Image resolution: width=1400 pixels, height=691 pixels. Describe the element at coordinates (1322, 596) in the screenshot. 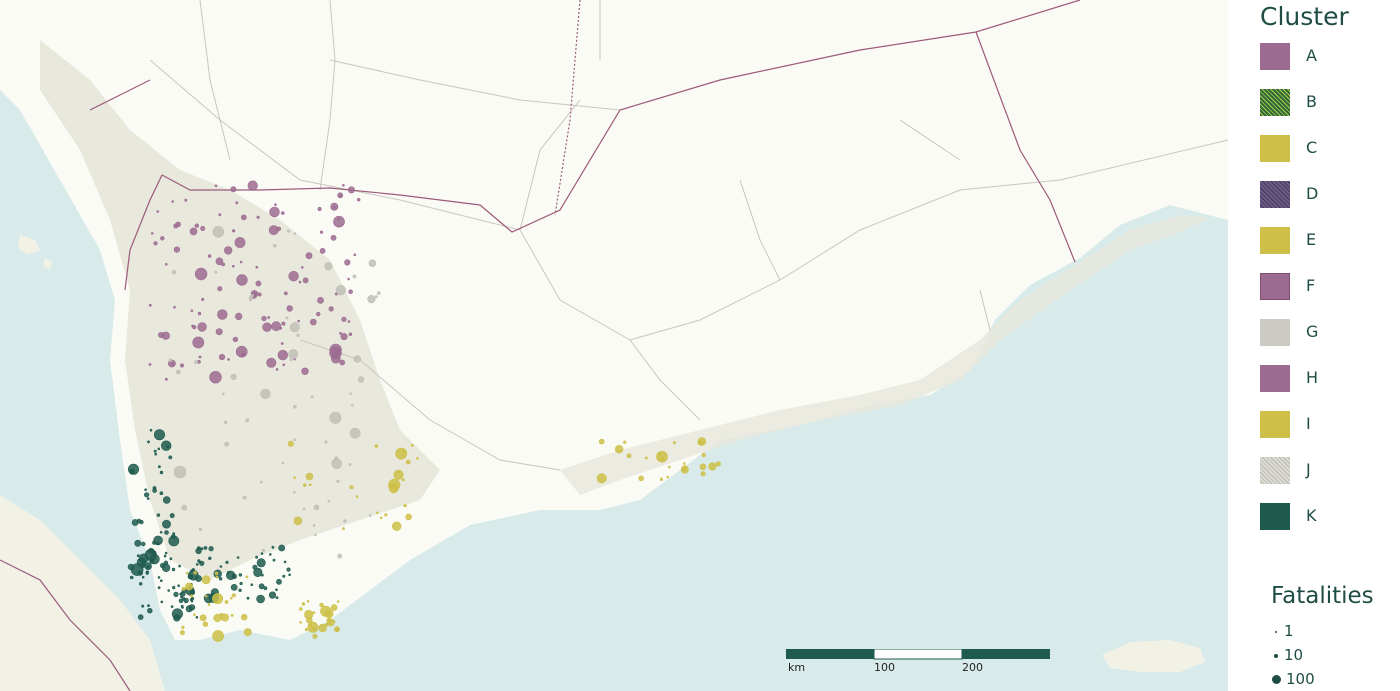

I see `fatalities-title: Fatalities` at that location.